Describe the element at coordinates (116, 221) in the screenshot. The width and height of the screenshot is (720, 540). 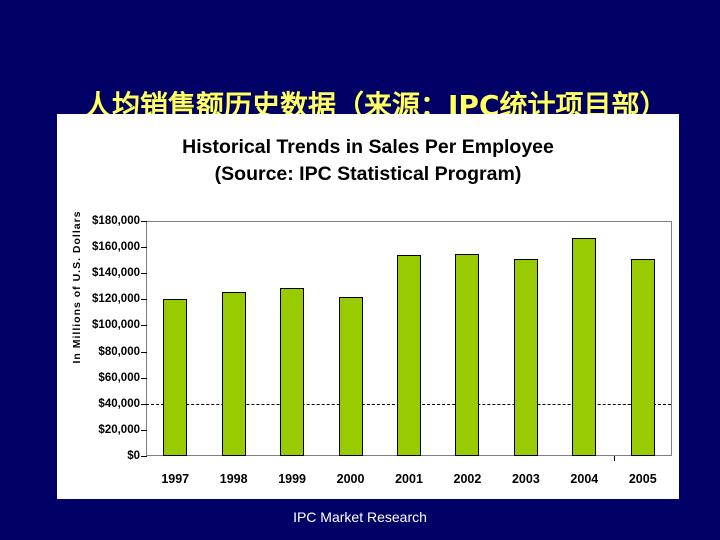
I see `y-tick-label: $180,000` at that location.